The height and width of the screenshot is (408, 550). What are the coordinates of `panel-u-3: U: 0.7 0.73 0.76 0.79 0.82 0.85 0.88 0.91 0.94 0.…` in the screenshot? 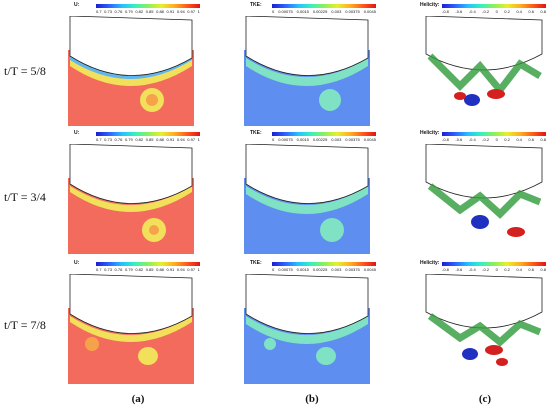 It's located at (138, 322).